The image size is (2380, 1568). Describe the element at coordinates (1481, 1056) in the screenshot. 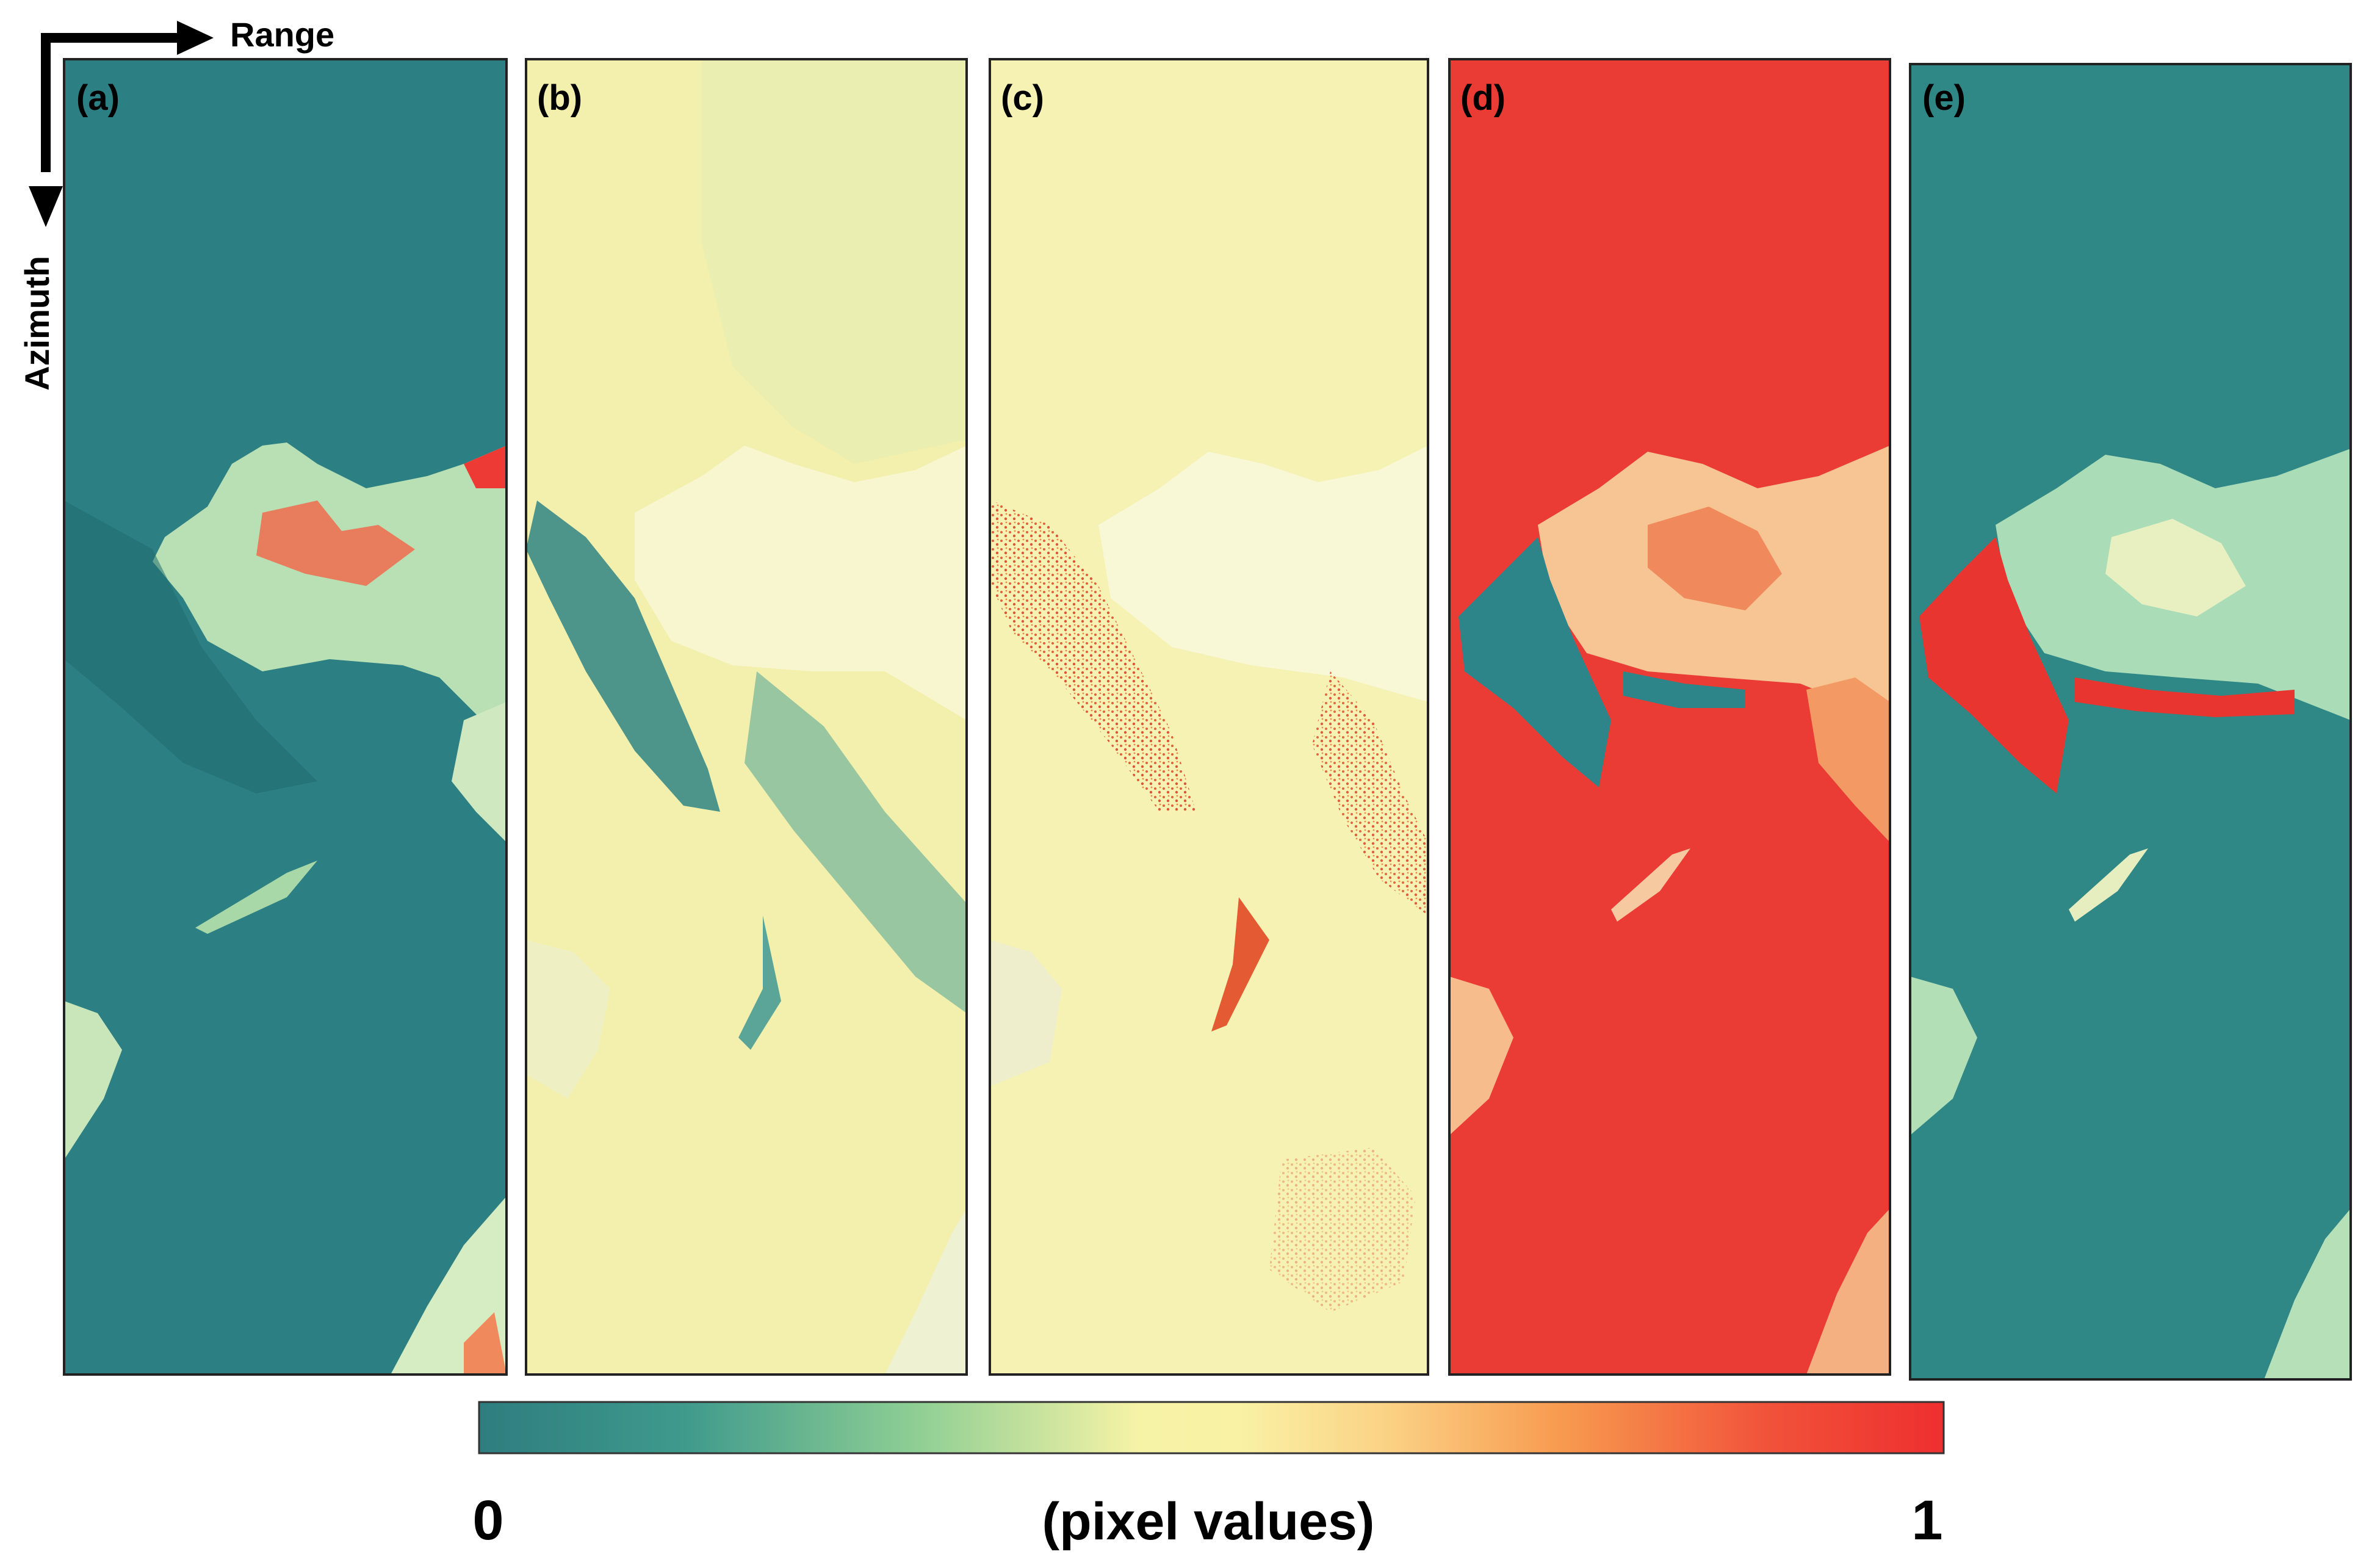

I see `panel-d-land-southwest` at that location.